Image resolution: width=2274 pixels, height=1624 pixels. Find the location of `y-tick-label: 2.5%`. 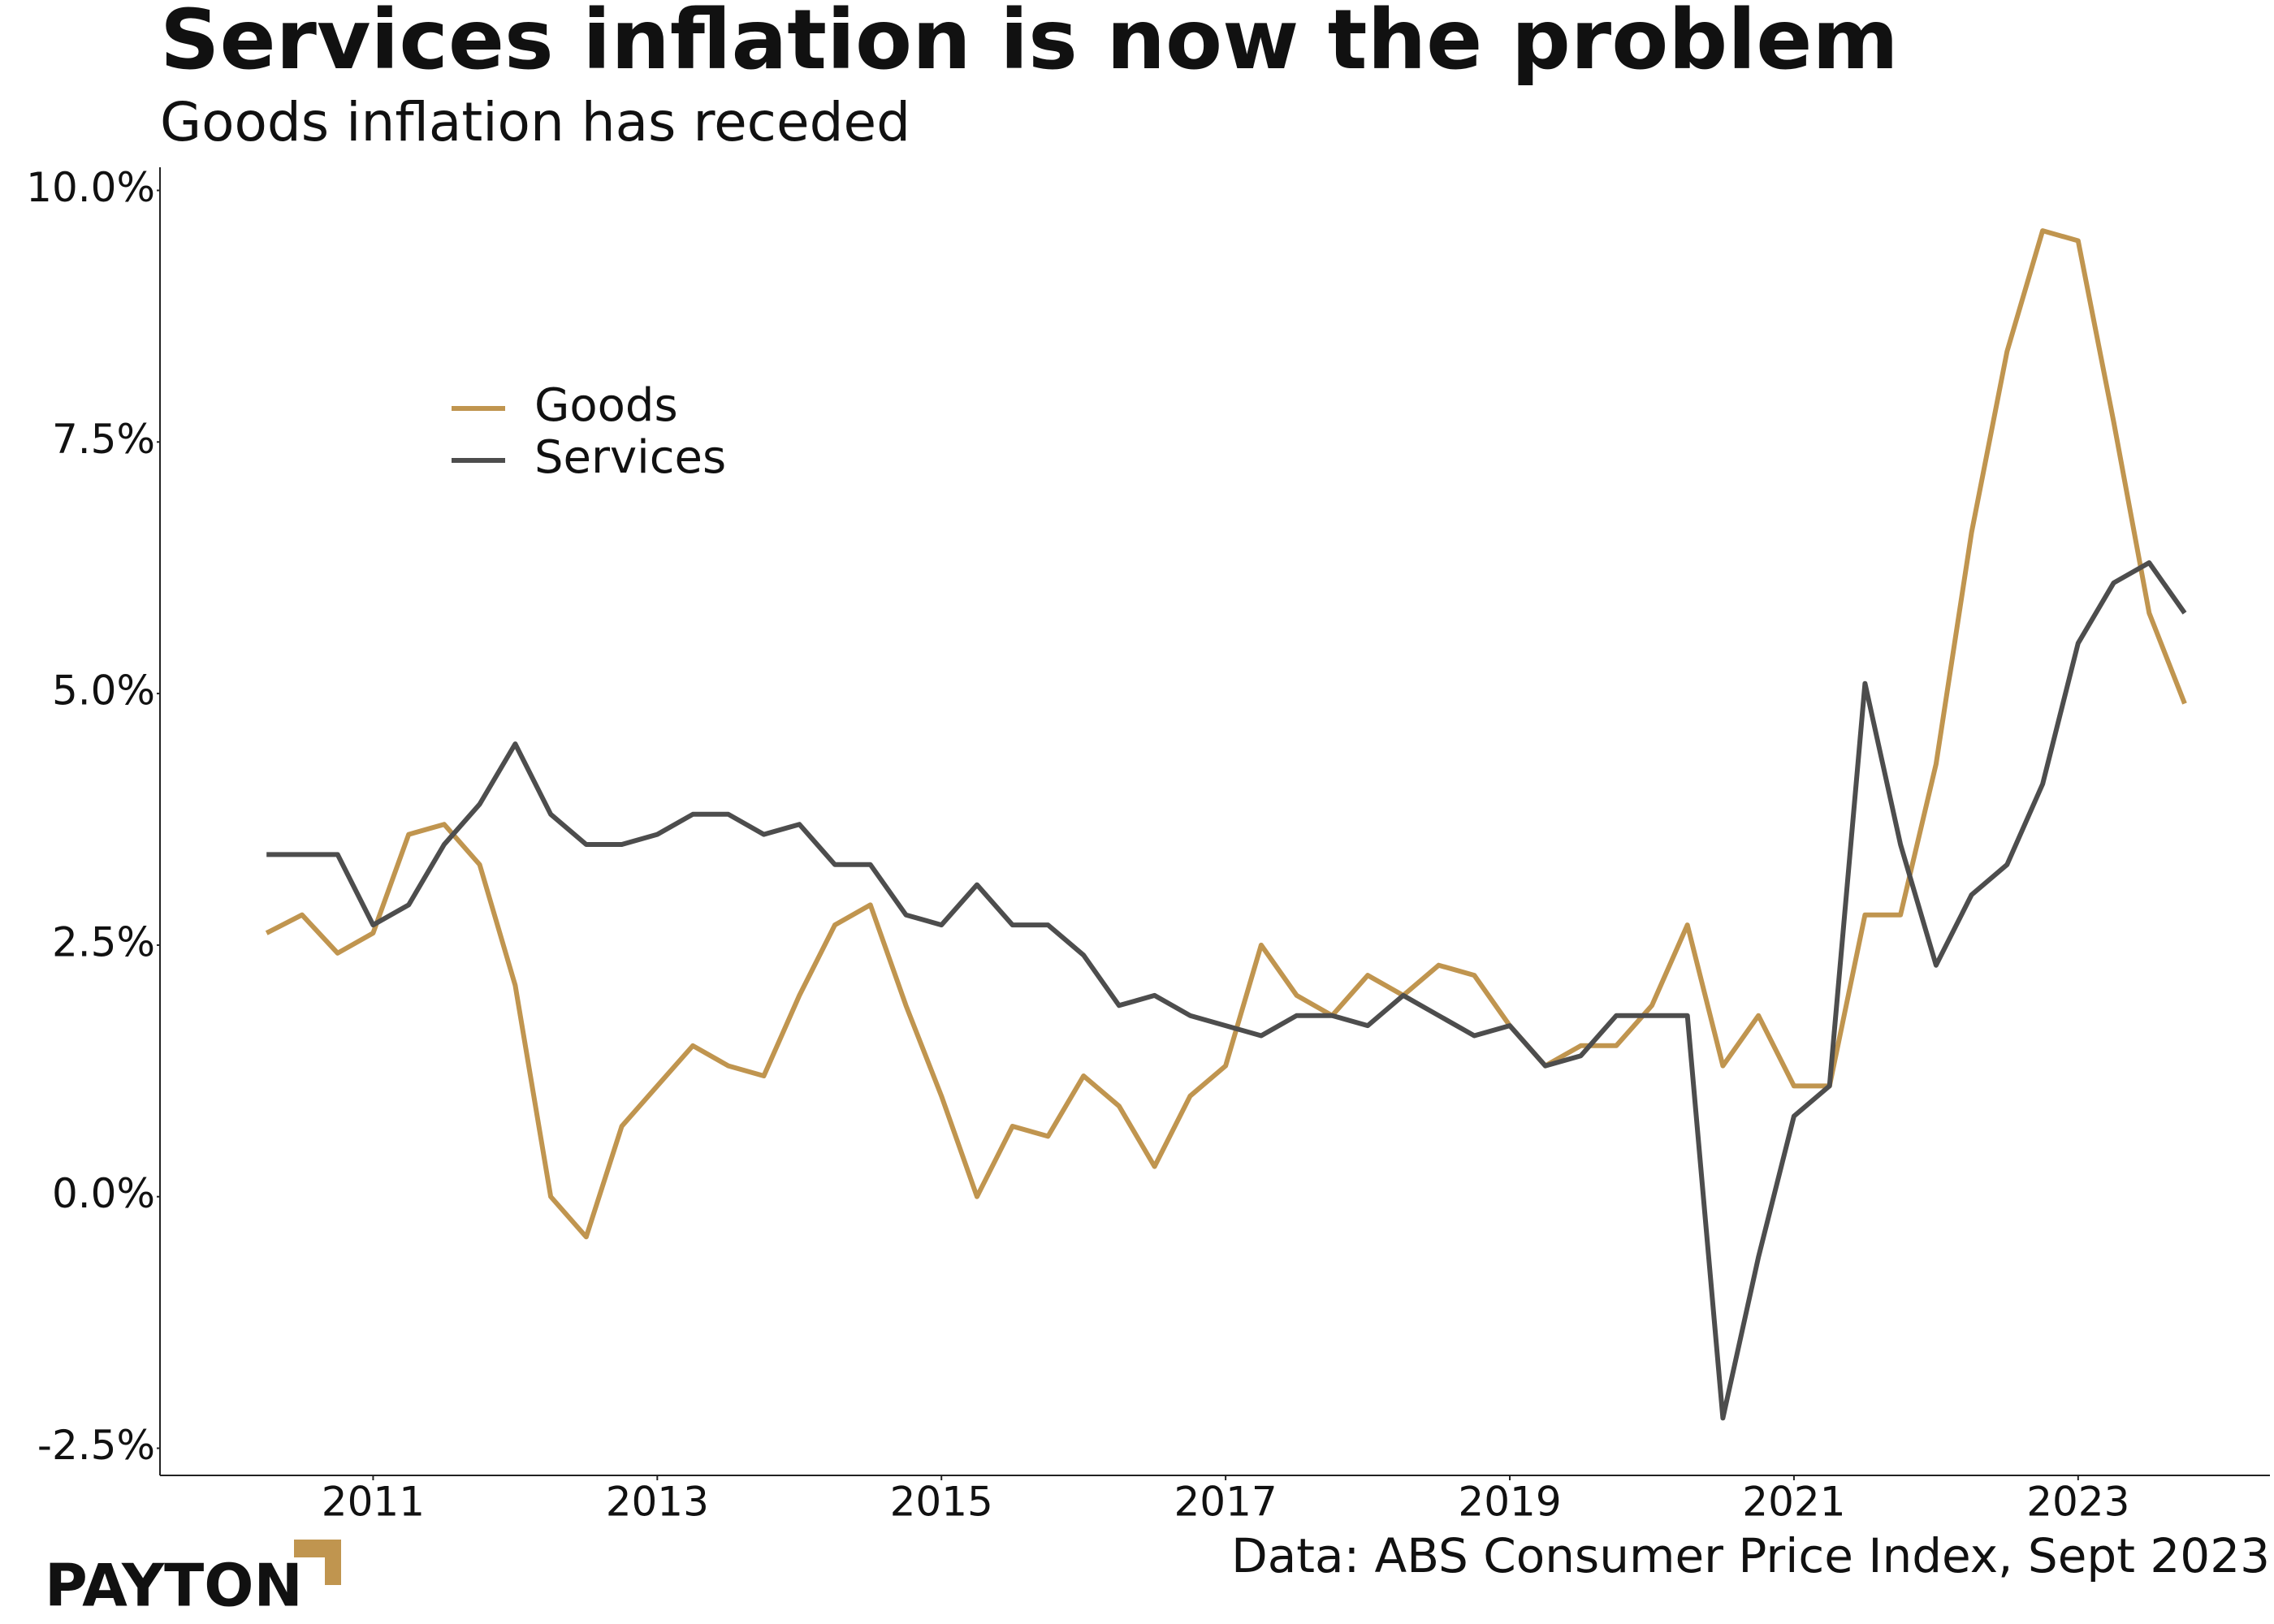

y-tick-label: 2.5% is located at coordinates (103, 942).